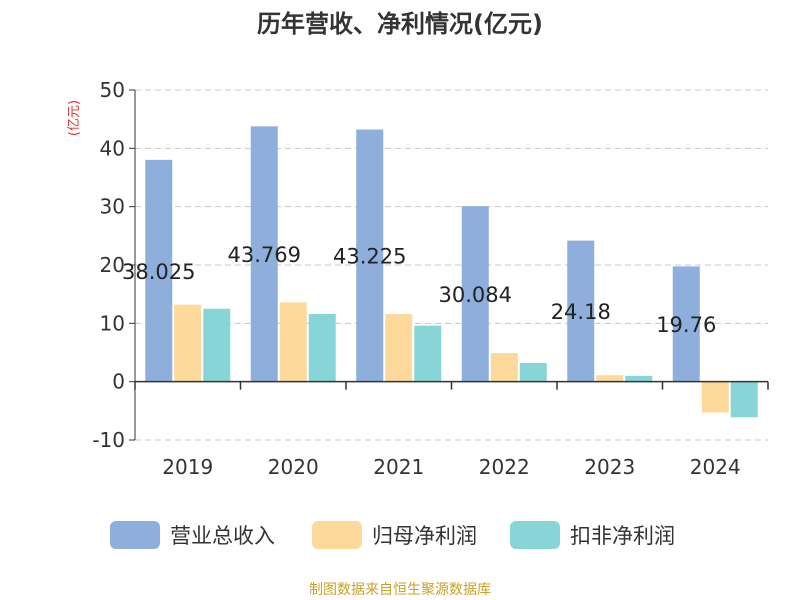 The width and height of the screenshot is (800, 600). Describe the element at coordinates (112, 148) in the screenshot. I see `y-tick-label: 40` at that location.